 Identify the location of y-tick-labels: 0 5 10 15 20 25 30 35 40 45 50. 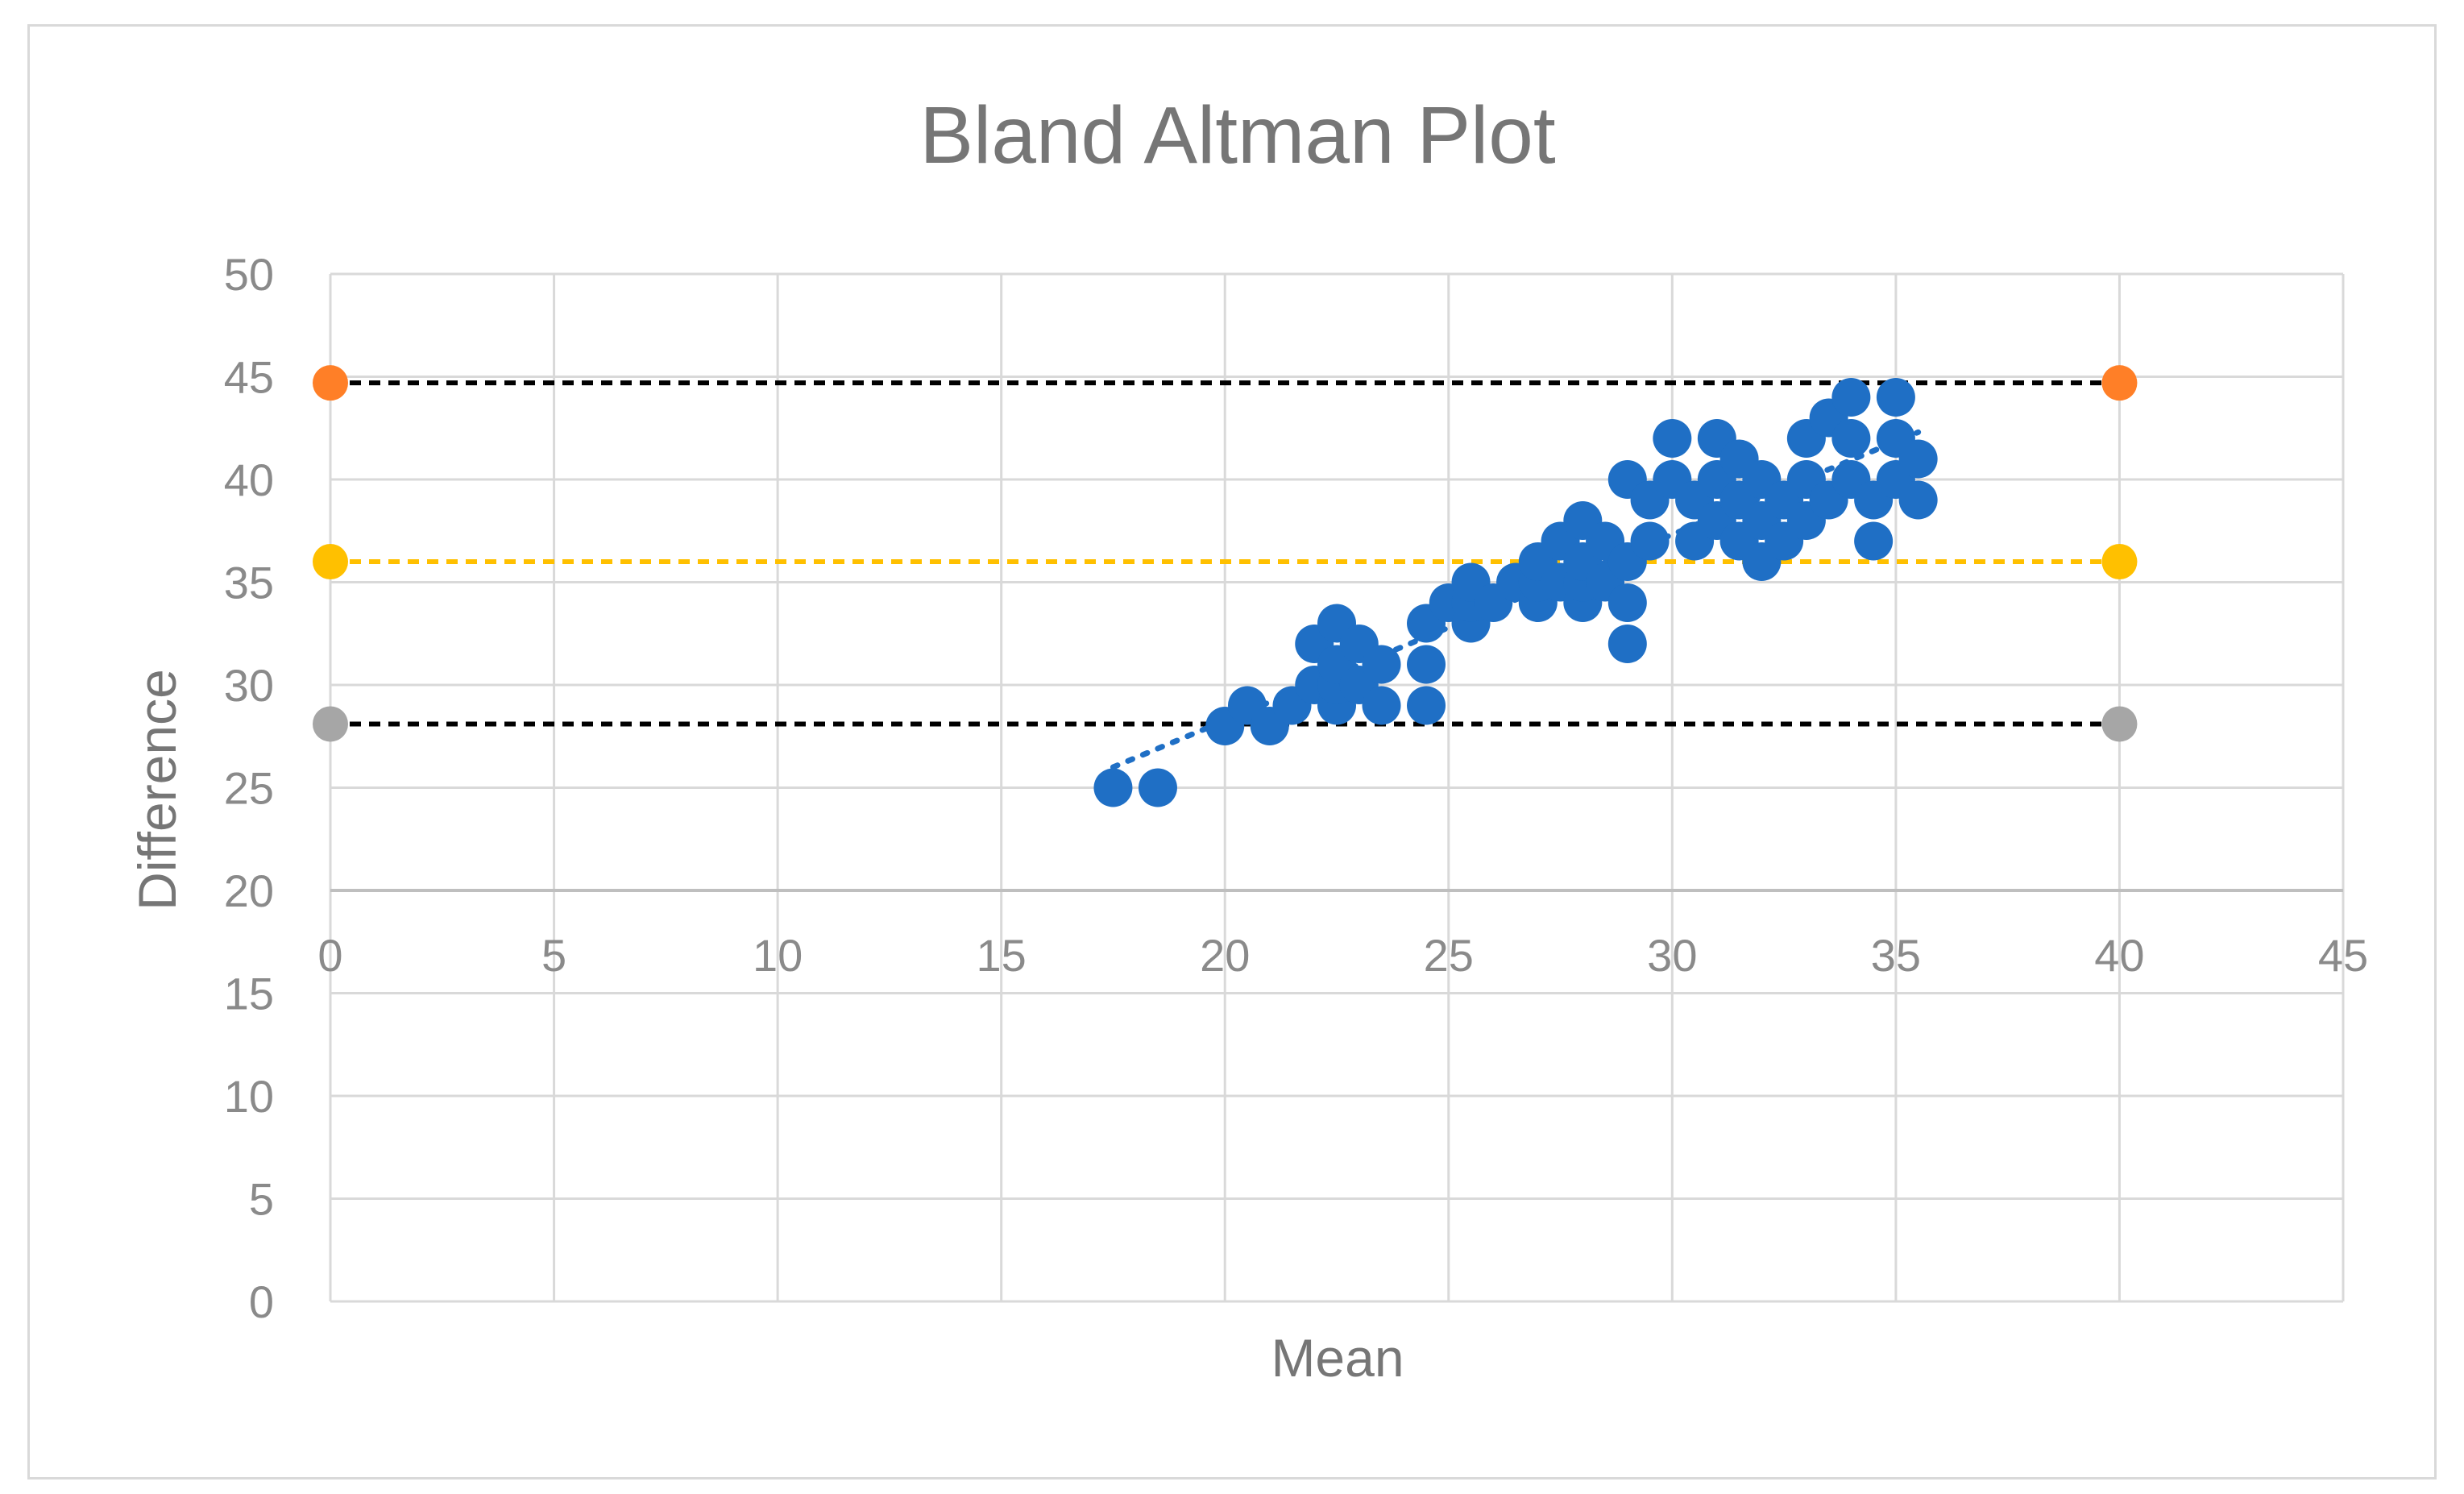
(249, 788).